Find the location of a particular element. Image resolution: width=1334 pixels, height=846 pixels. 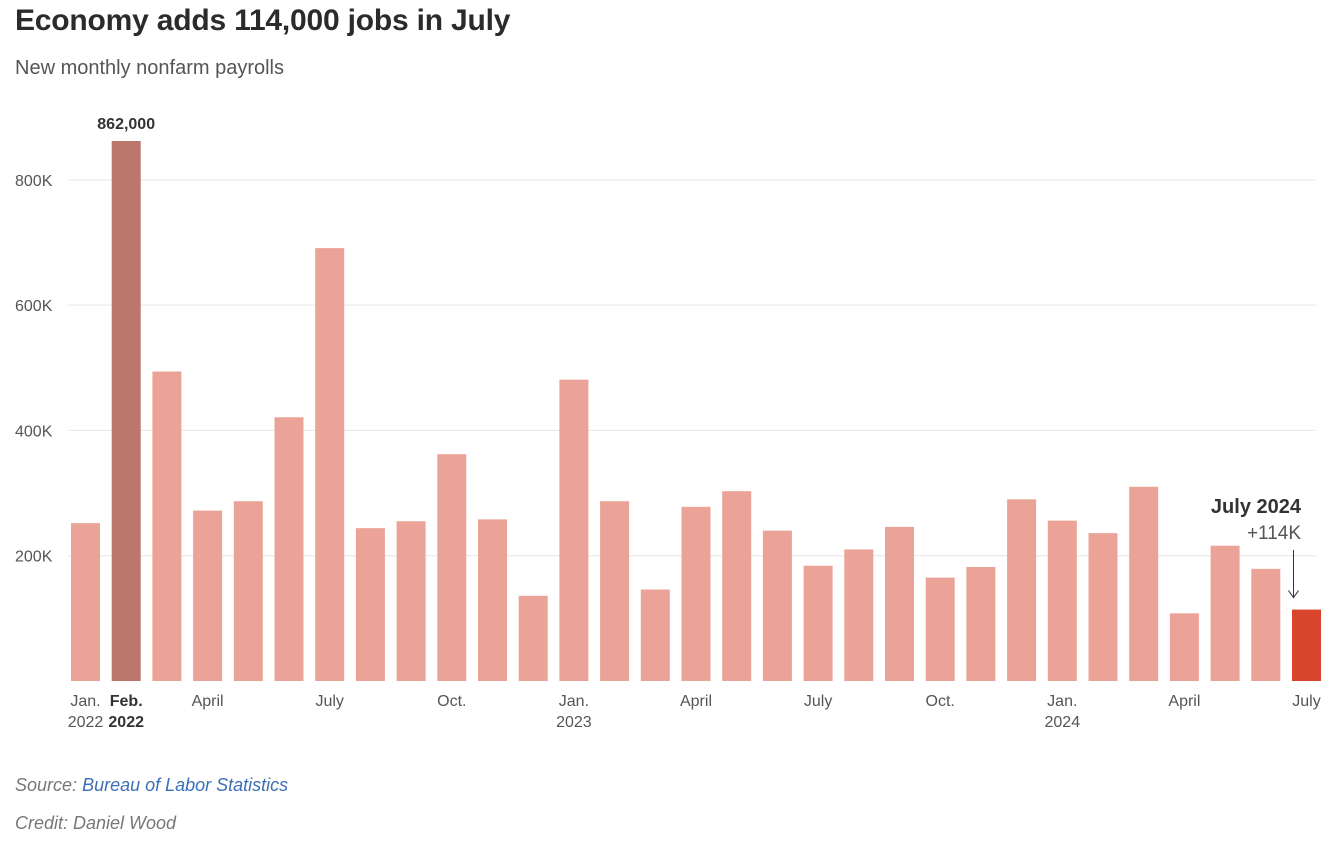

data-label-peak: 862,000 is located at coordinates (126, 124).